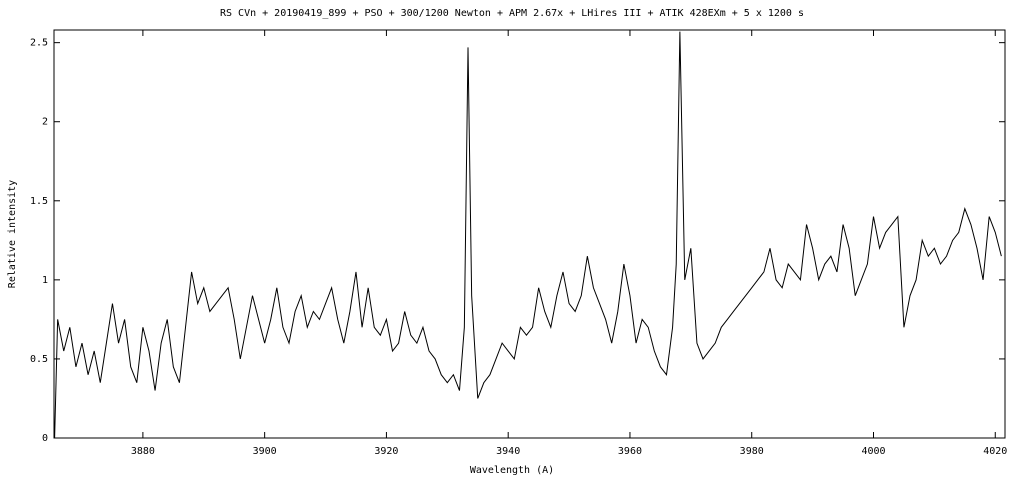 This screenshot has width=1024, height=480. I want to click on y-tick-label: 2, so click(45, 122).